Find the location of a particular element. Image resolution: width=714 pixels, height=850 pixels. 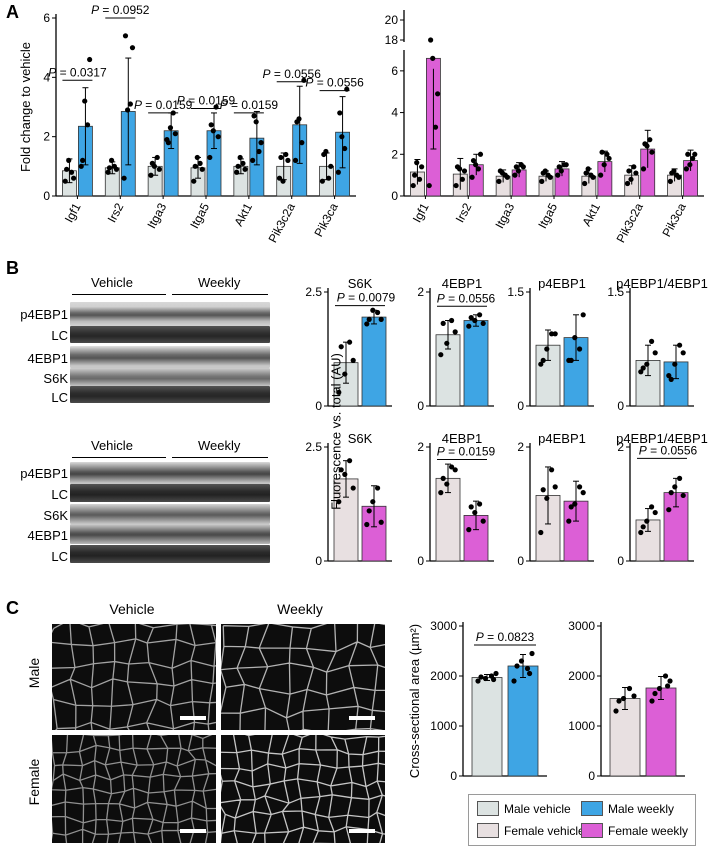

legend-item-male-weekly: Male weekly is located at coordinates (627, 808).